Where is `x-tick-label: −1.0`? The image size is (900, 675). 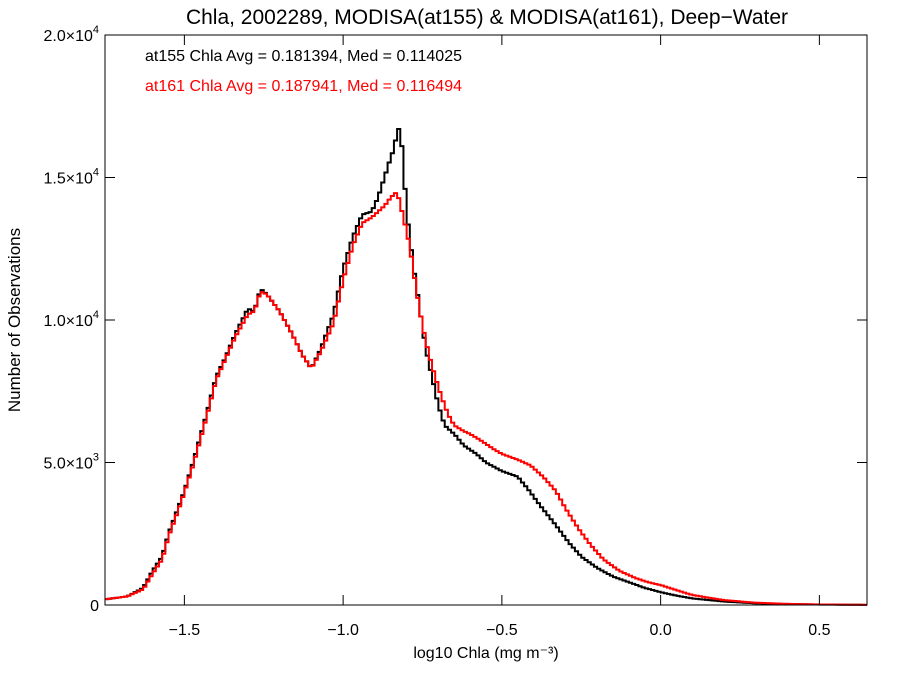
x-tick-label: −1.0 is located at coordinates (343, 630).